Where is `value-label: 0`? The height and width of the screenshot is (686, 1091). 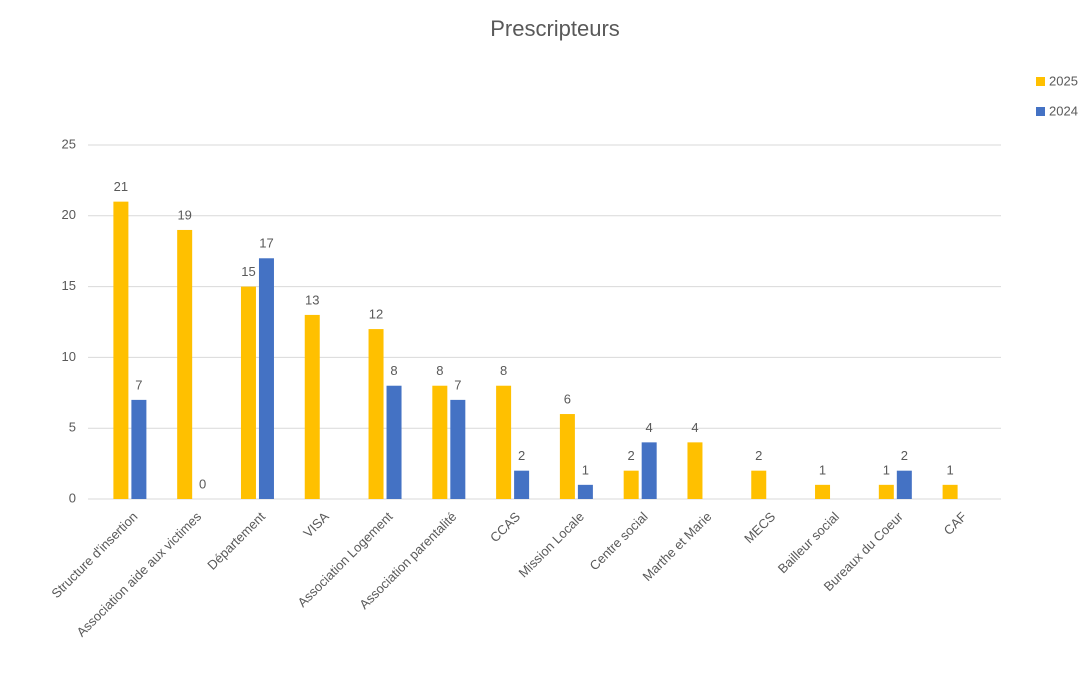 value-label: 0 is located at coordinates (202, 483).